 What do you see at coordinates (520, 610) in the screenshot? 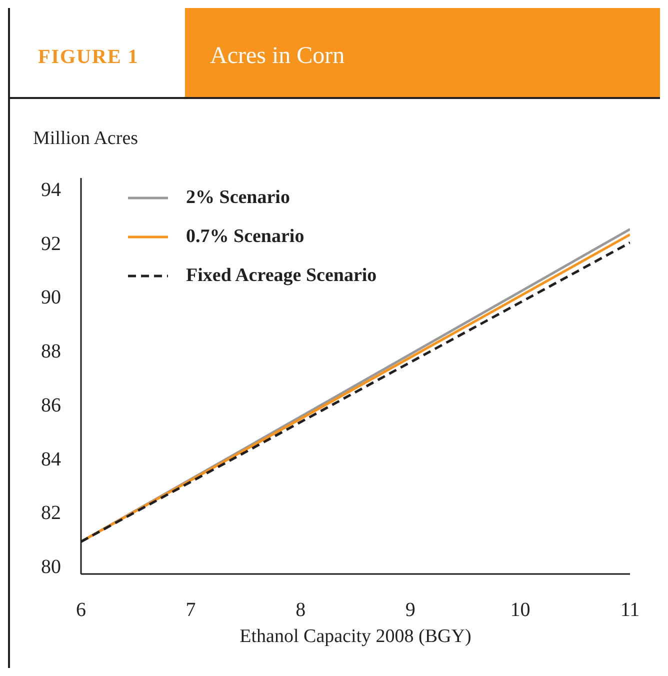
I see `x-tick-label: 10` at bounding box center [520, 610].